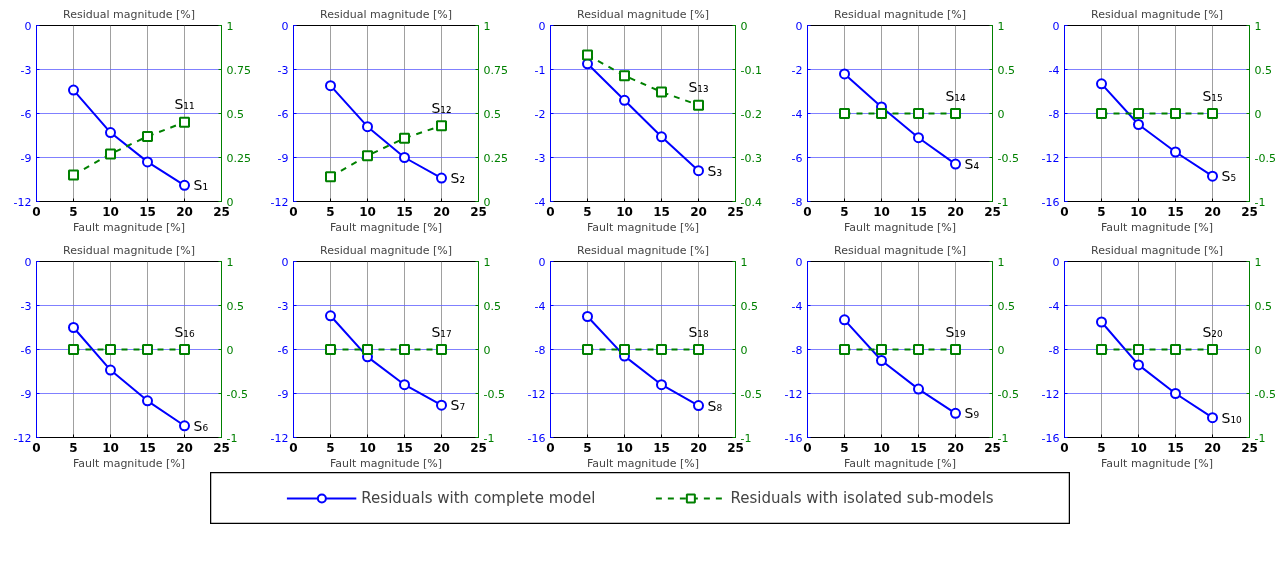 This screenshot has width=1286, height=583. Describe the element at coordinates (955, 95) in the screenshot. I see `annotation: S₁₄` at that location.